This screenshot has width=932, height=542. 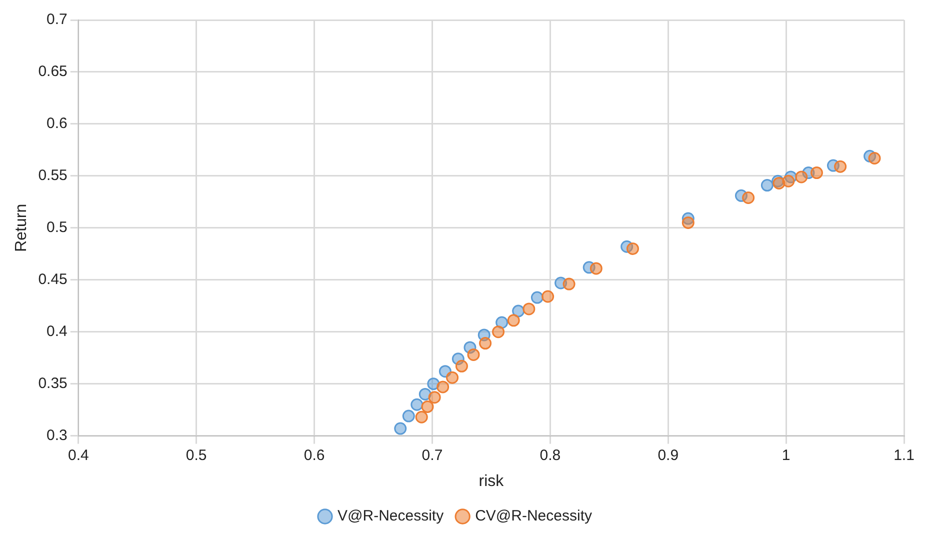 What do you see at coordinates (57, 227) in the screenshot?
I see `y-tick-label: 0.5` at bounding box center [57, 227].